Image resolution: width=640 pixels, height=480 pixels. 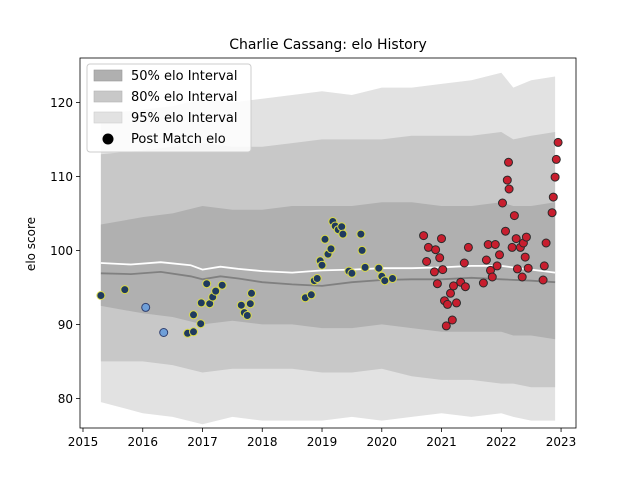 I want to click on legend-label-post-match: Post Match elo, so click(x=178, y=139).